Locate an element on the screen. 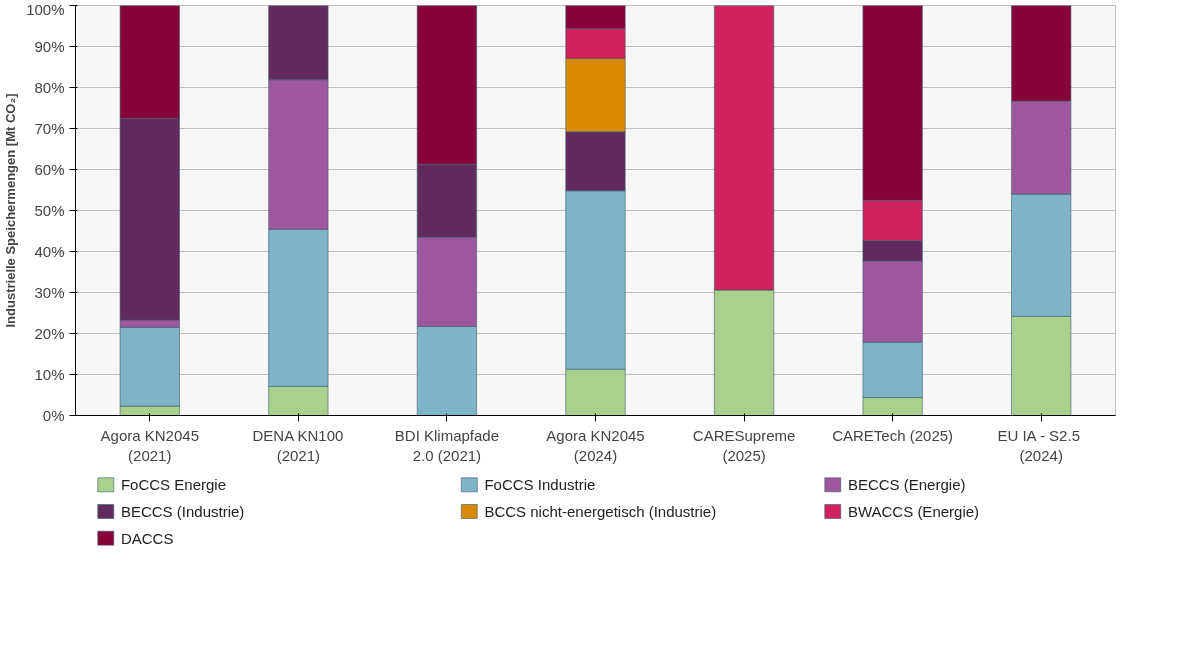  x-tick-label: Agora KN2045 (2021) is located at coordinates (149, 445).